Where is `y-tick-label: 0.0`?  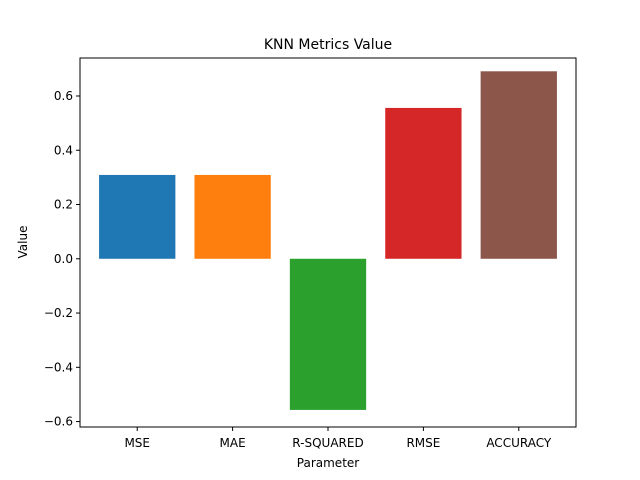
y-tick-label: 0.0 is located at coordinates (63, 259).